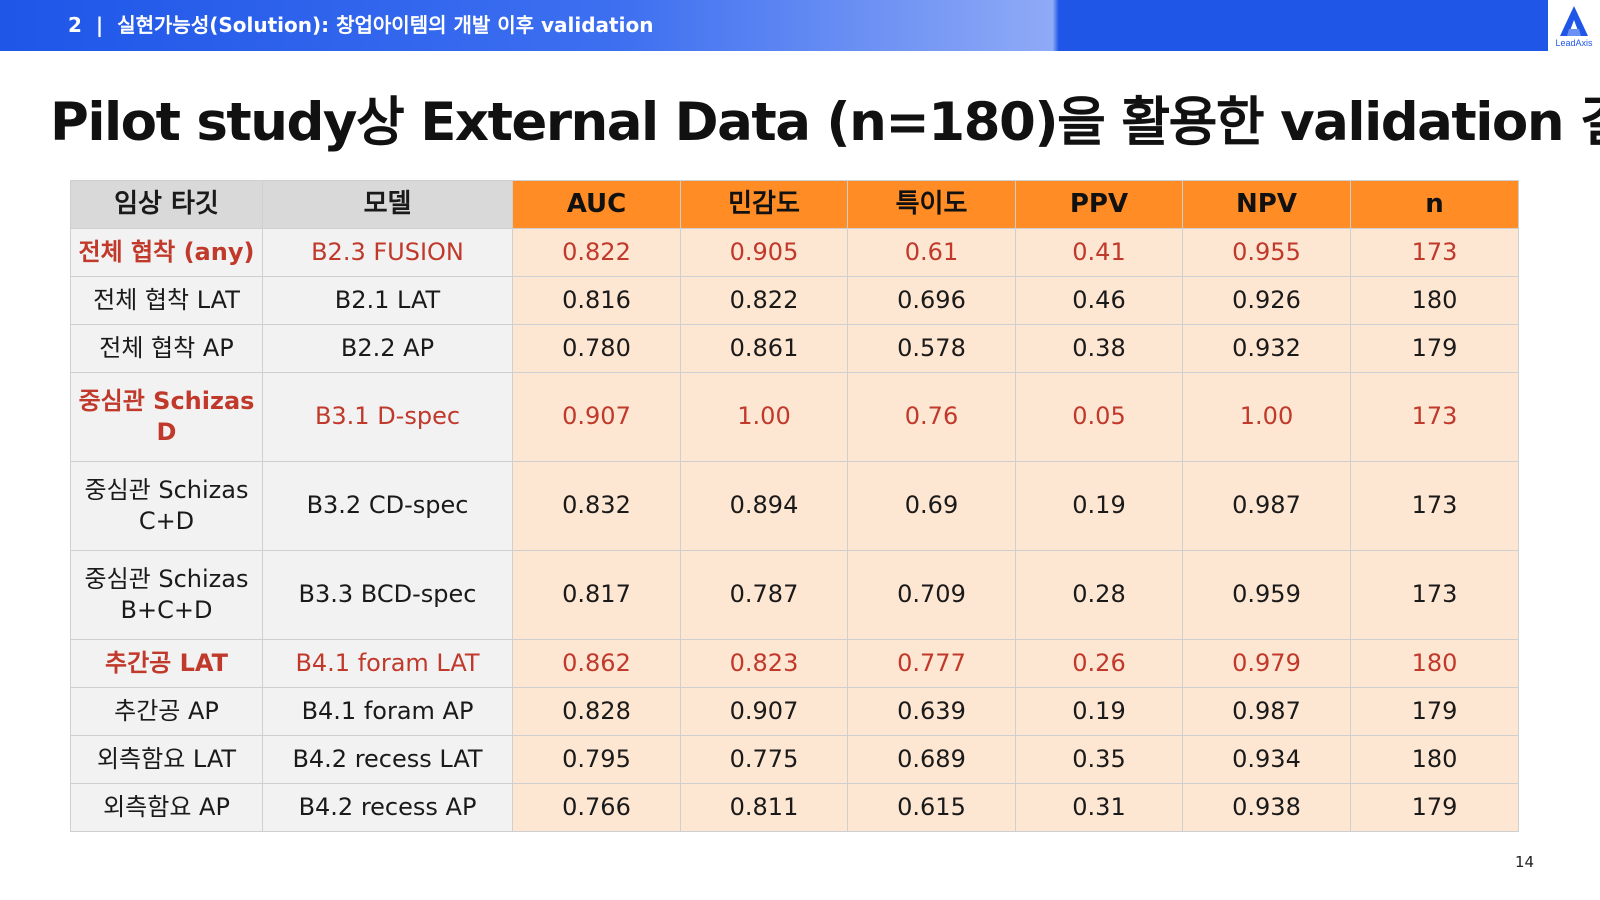 This screenshot has height=900, width=1600. I want to click on cell-specificity: 0.76, so click(931, 417).